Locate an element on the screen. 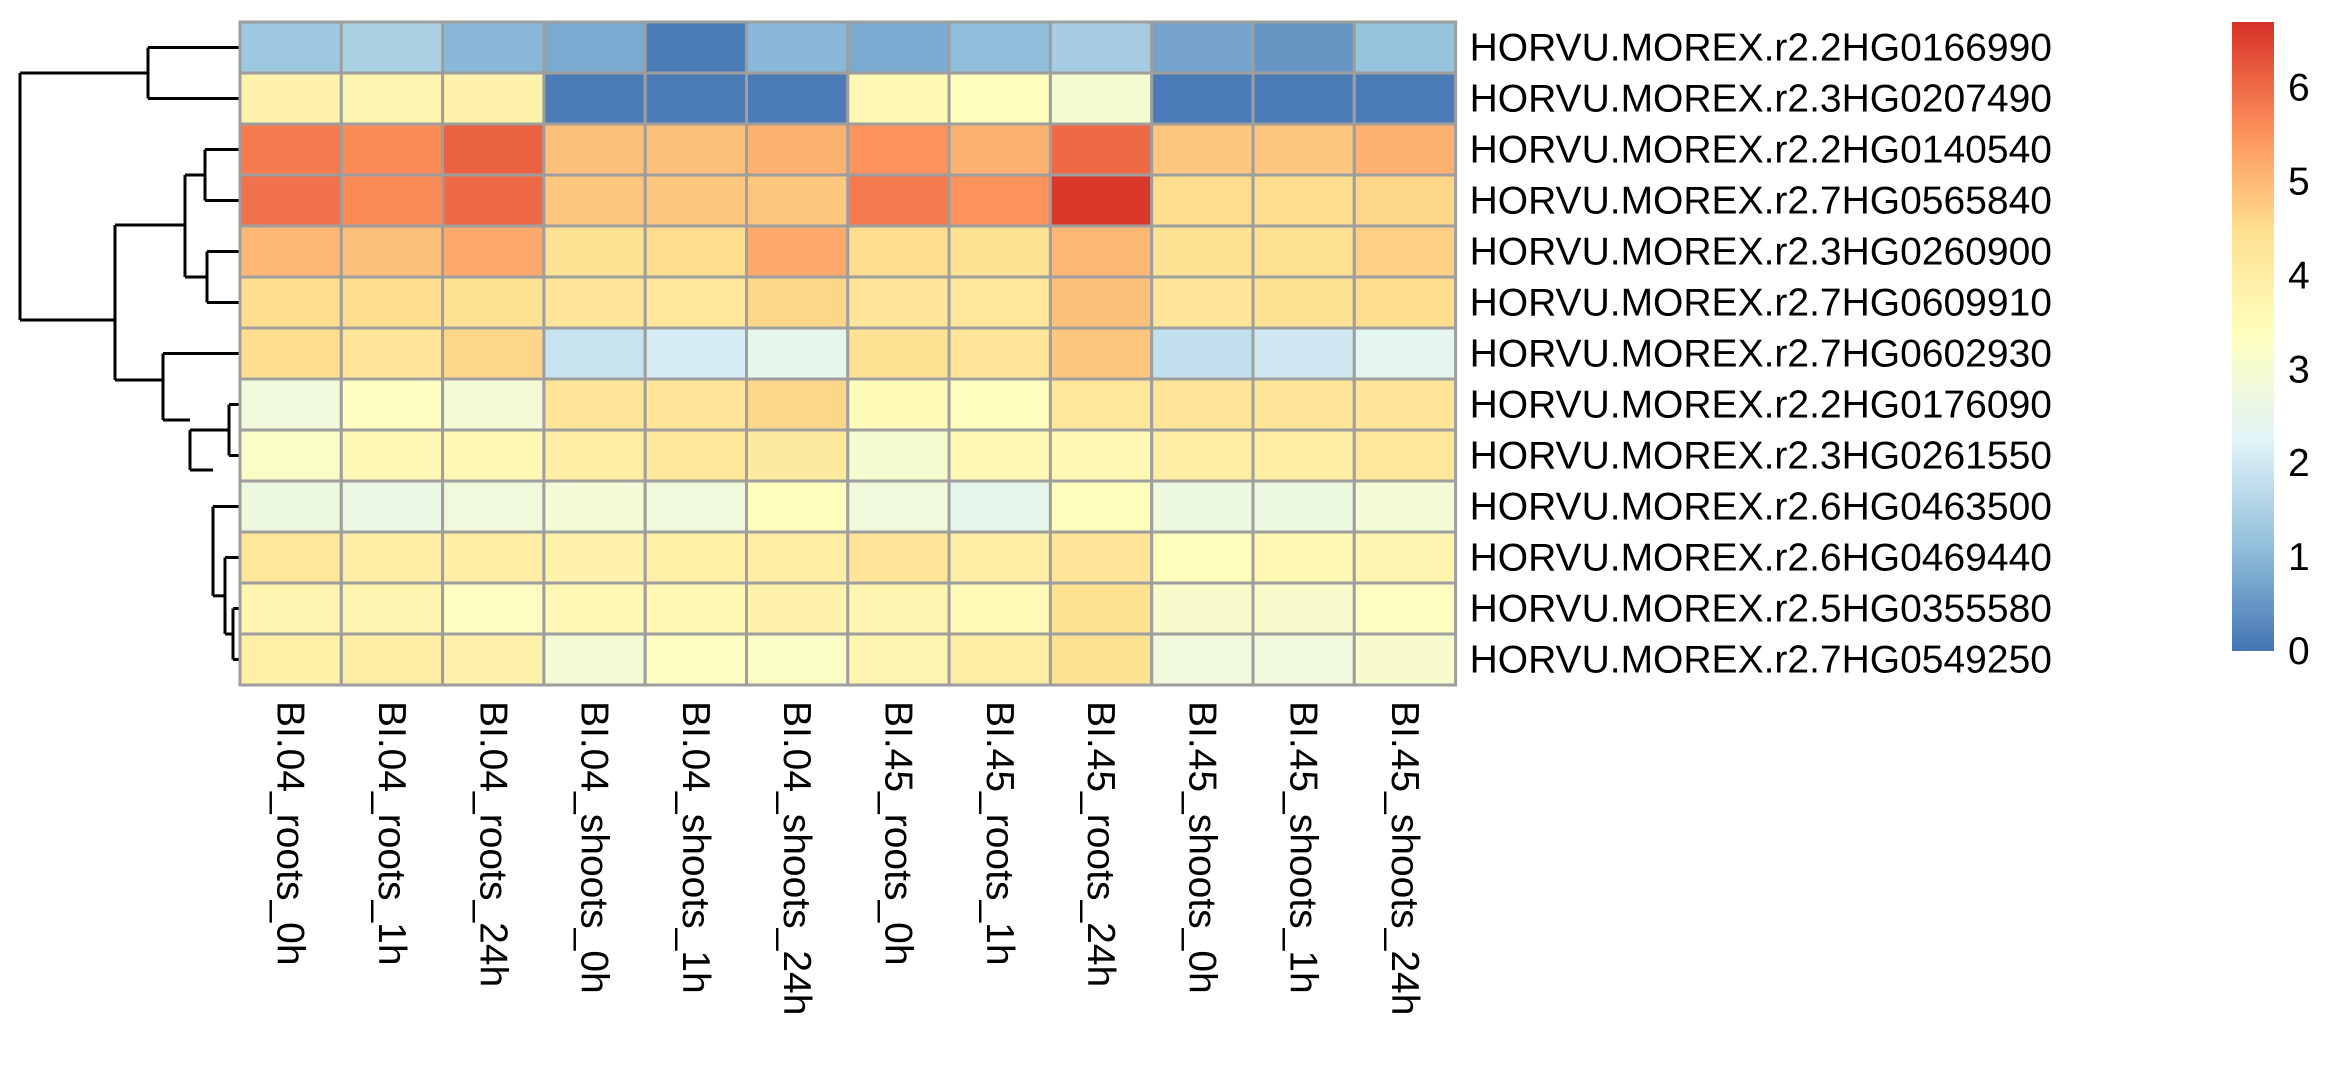 Image resolution: width=2347 pixels, height=1081 pixels. row-dendrogram is located at coordinates (129, 353).